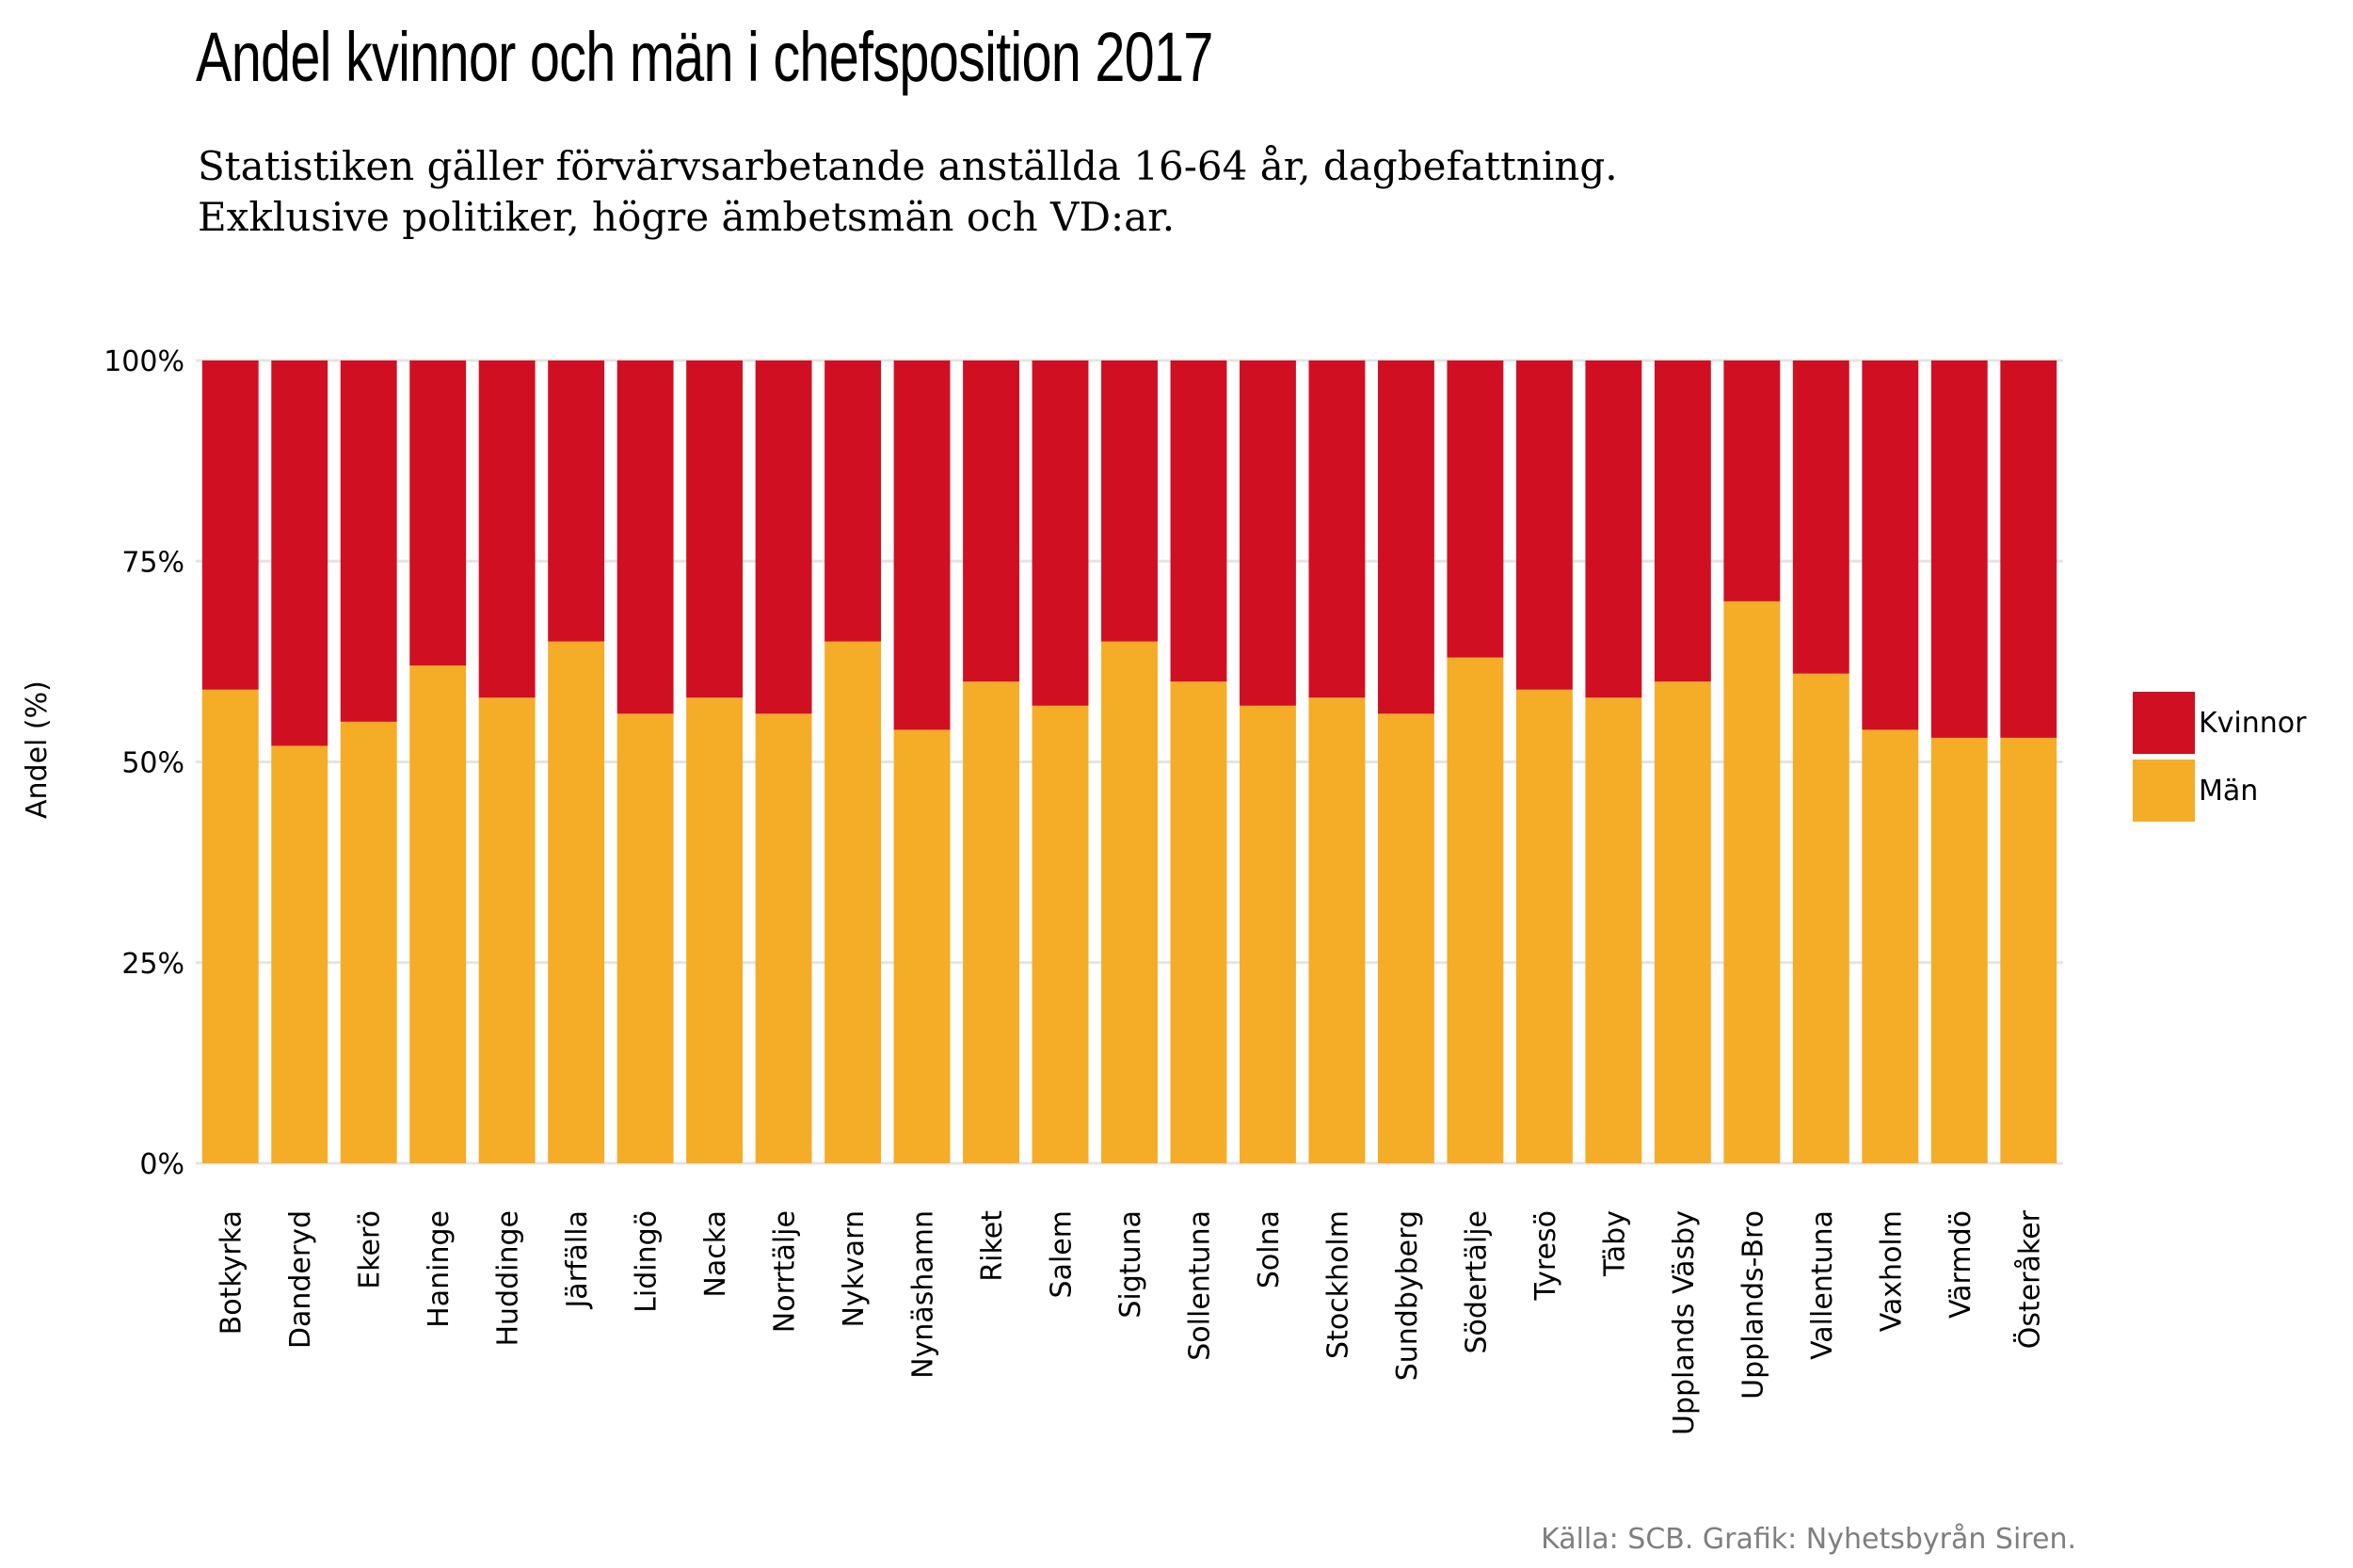  I want to click on y-tick-label-0: 0%, so click(161, 1164).